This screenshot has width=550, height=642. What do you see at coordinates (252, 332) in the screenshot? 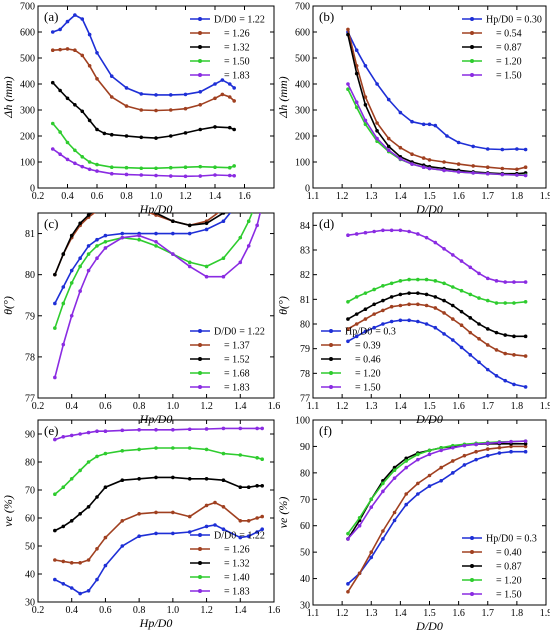
I see `legend-entry: = 1.22` at bounding box center [252, 332].